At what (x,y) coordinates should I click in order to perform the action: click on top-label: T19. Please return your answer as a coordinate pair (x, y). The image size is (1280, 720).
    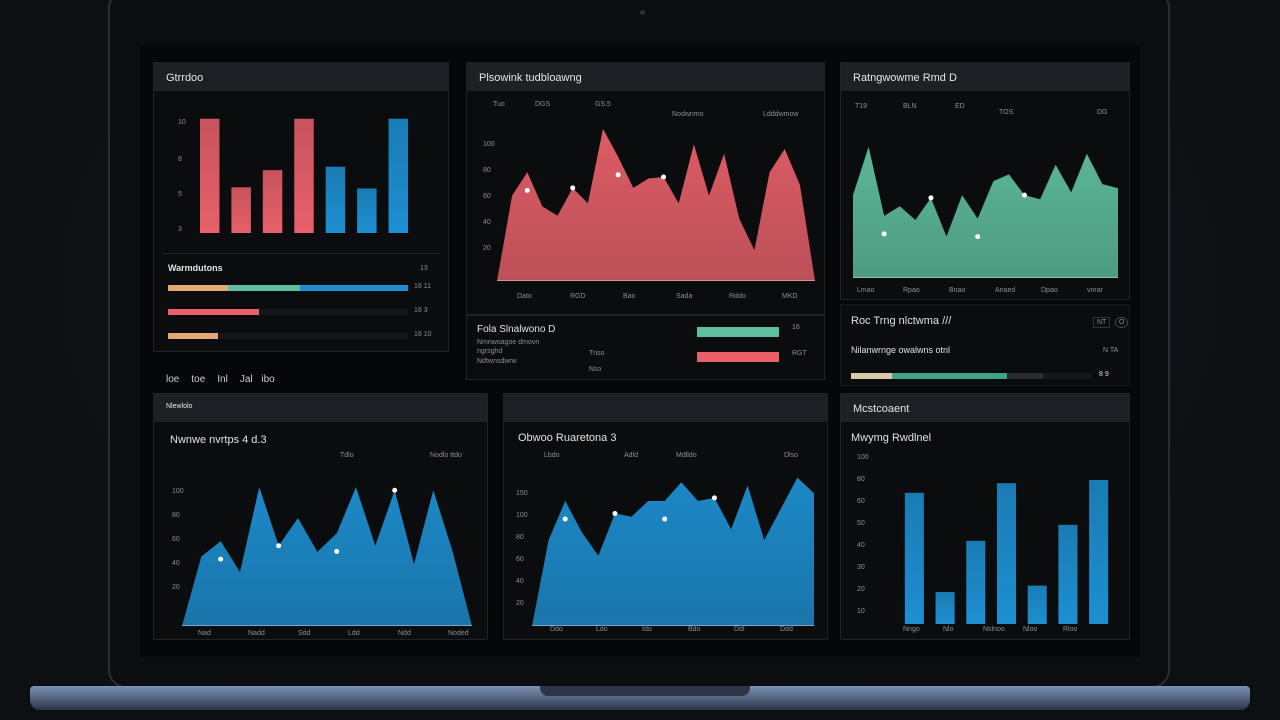
    Looking at the image, I should click on (861, 106).